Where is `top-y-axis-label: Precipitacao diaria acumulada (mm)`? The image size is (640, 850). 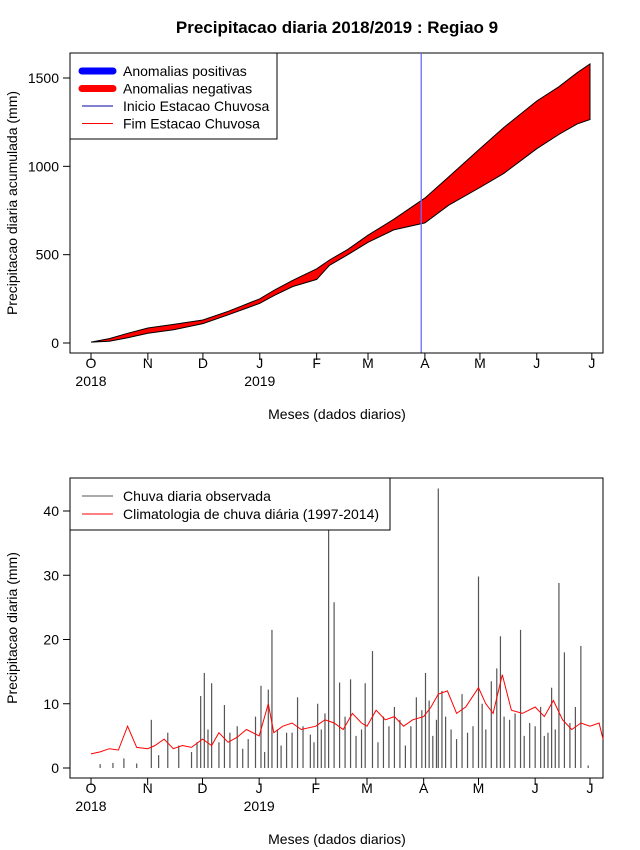 top-y-axis-label: Precipitacao diaria acumulada (mm) is located at coordinates (12, 203).